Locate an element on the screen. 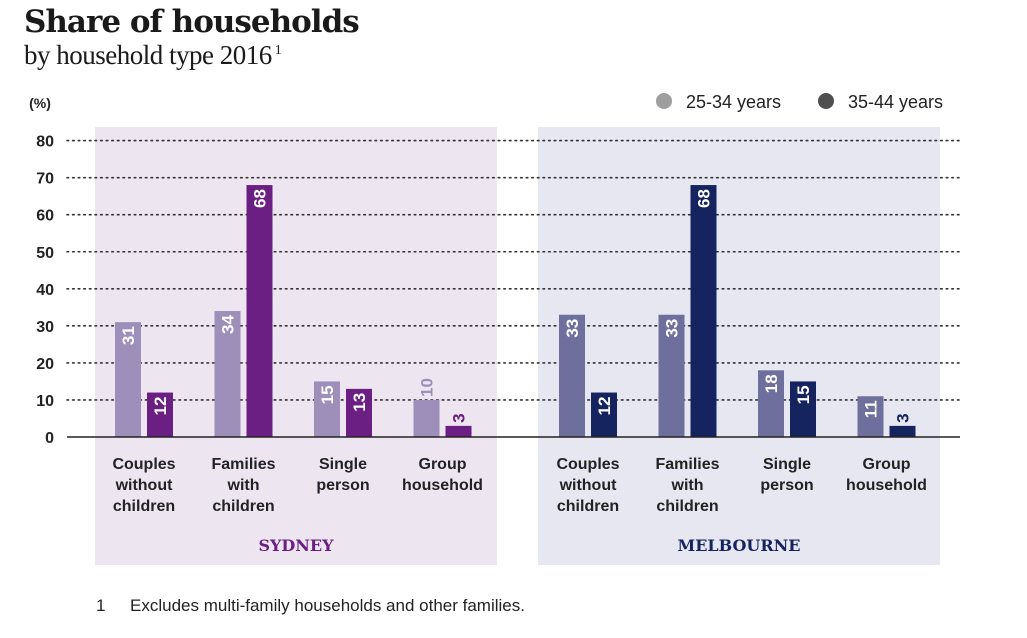  value-label-sydney-35-44-cat3: 13 is located at coordinates (359, 402).